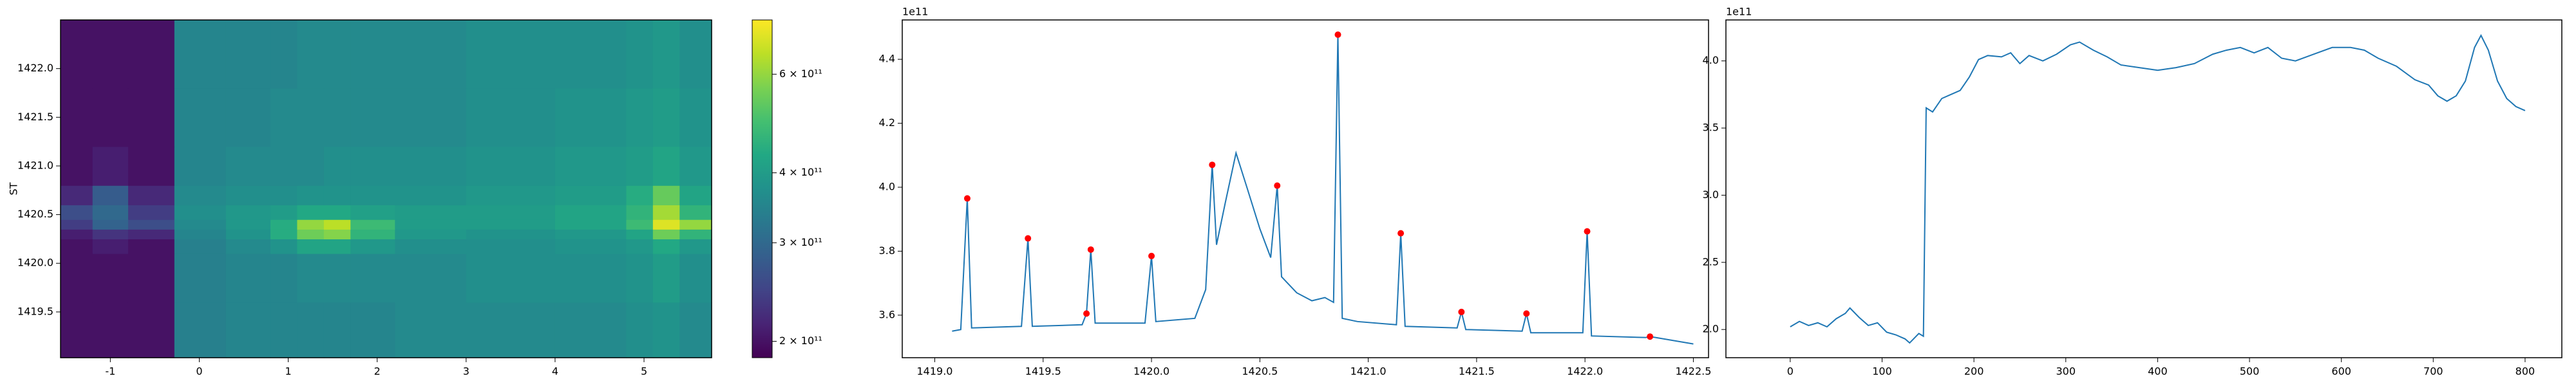 The width and height of the screenshot is (2576, 386). Describe the element at coordinates (801, 74) in the screenshot. I see `colorbar-tick-label: 6 × 10¹¹` at that location.